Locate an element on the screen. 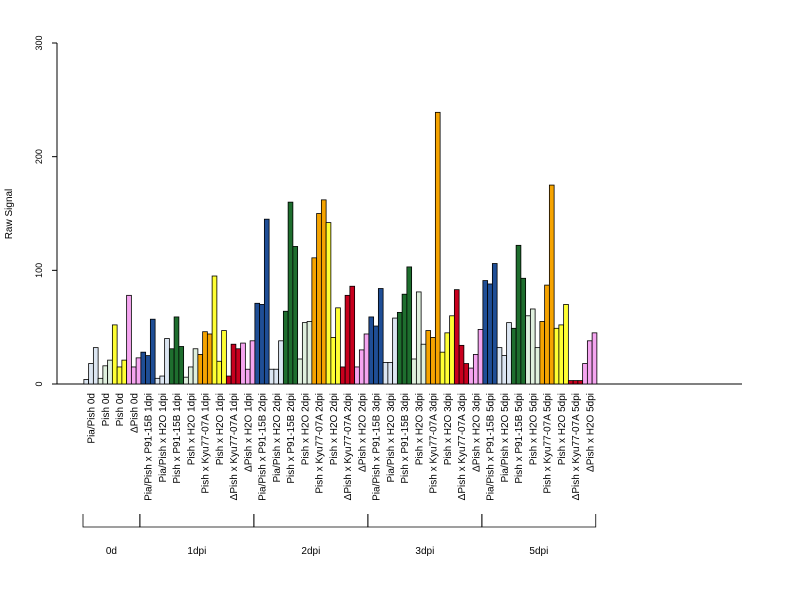 The height and width of the screenshot is (600, 800). x-tick-label: Pish x P91-15B 3dpi is located at coordinates (405, 438).